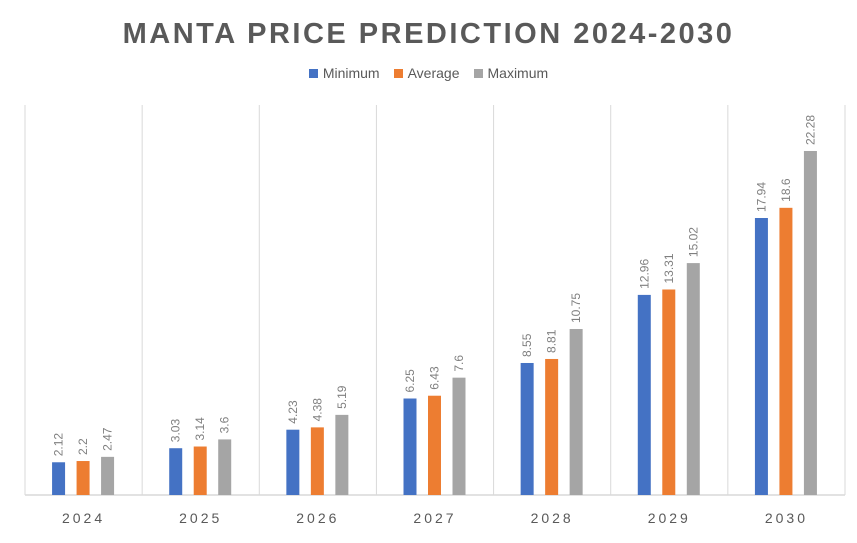 The height and width of the screenshot is (543, 857). What do you see at coordinates (317, 518) in the screenshot?
I see `x-tick-label: 2026` at bounding box center [317, 518].